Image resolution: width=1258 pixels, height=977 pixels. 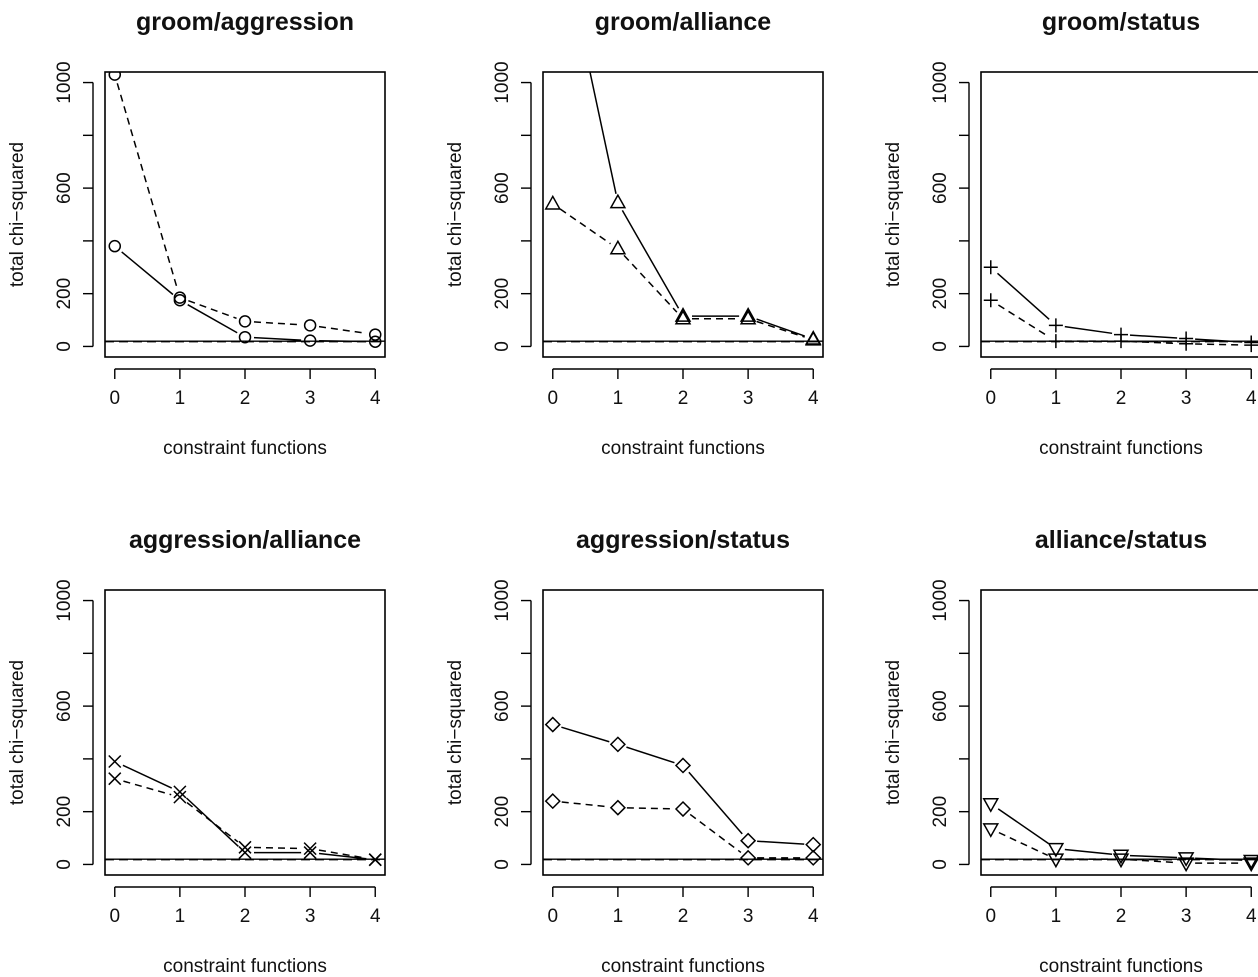 What do you see at coordinates (502, 82) in the screenshot?
I see `y-tick-label: 1000` at bounding box center [502, 82].